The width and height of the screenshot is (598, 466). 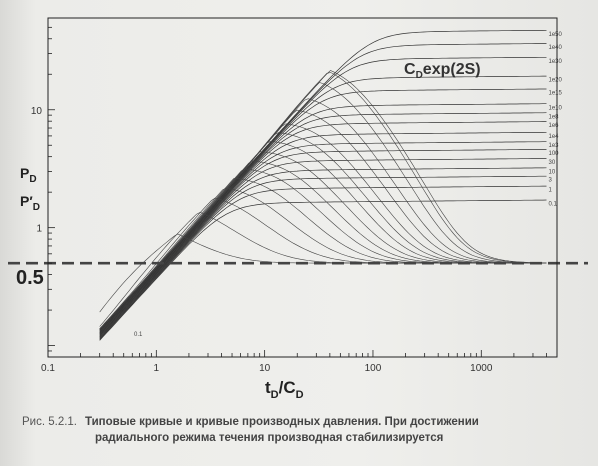 What do you see at coordinates (553, 205) in the screenshot?
I see `curve-label: 0.1` at bounding box center [553, 205].